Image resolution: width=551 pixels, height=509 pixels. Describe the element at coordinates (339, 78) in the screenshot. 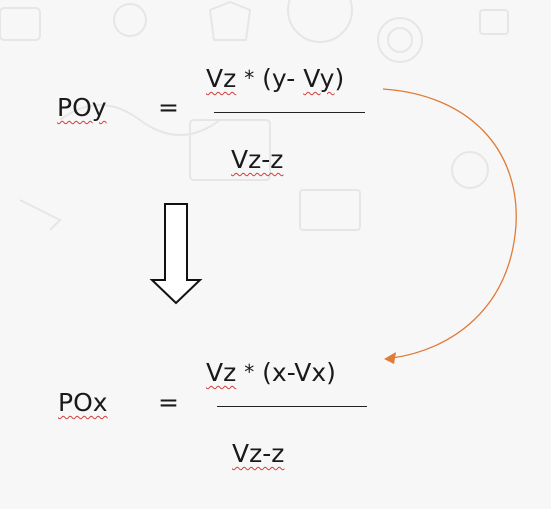

I see `numerator-y-close: )` at that location.